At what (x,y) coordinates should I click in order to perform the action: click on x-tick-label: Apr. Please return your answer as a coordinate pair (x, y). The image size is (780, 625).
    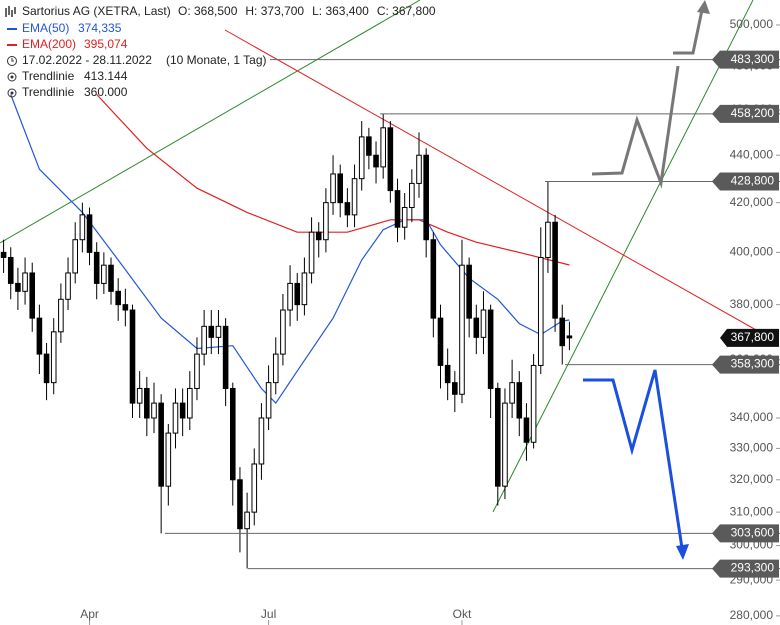
    Looking at the image, I should click on (89, 614).